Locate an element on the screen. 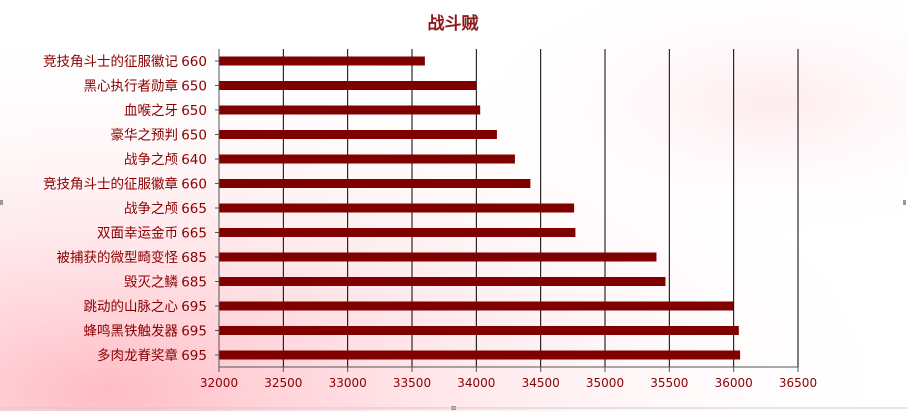  x-tick-label: 32000 is located at coordinates (219, 383).